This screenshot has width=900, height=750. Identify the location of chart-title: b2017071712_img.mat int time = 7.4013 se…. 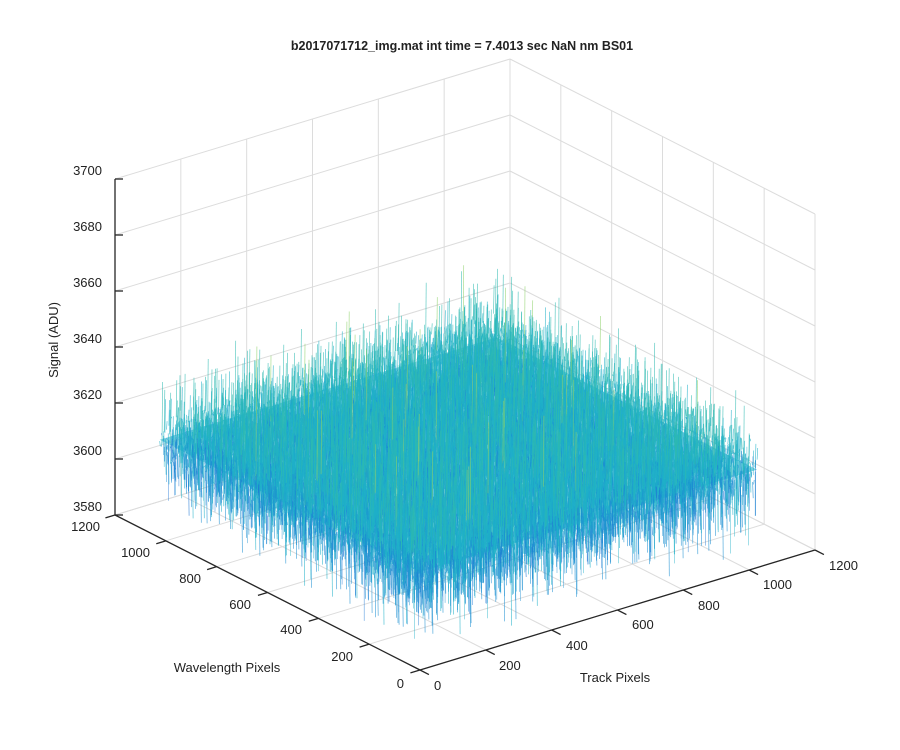
(462, 46).